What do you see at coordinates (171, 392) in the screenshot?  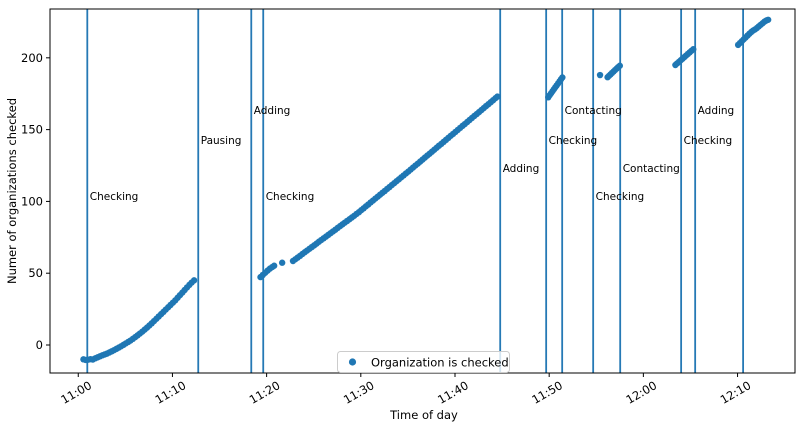 I see `x-tick-label: 11:10` at bounding box center [171, 392].